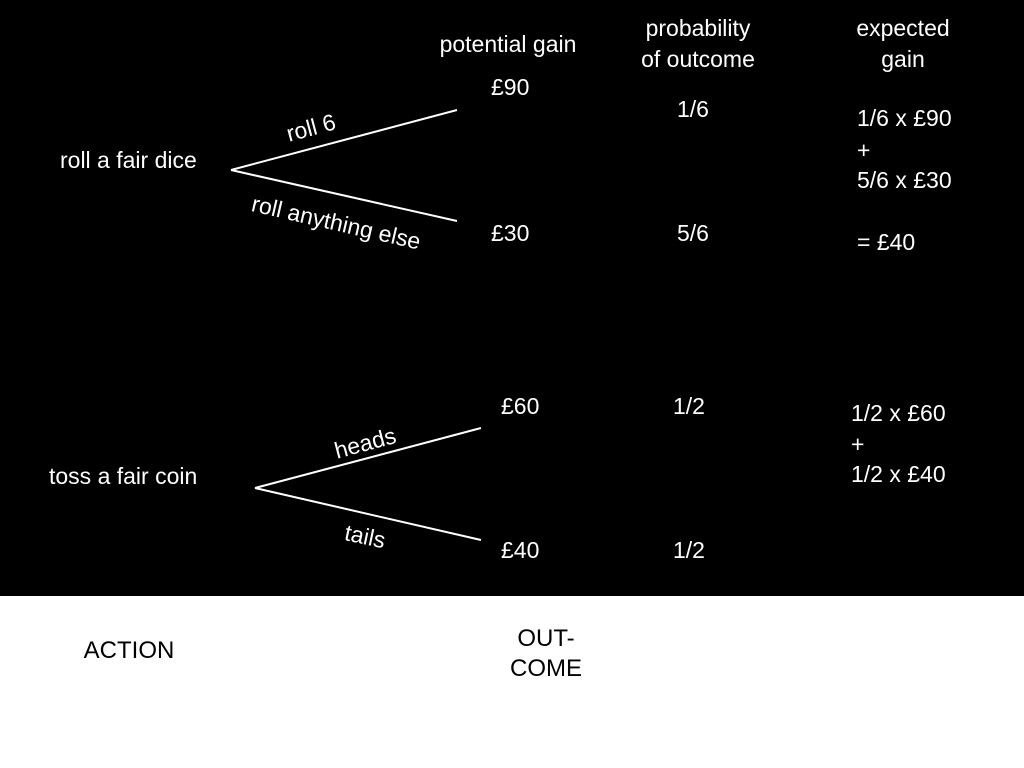  What do you see at coordinates (903, 28) in the screenshot?
I see `header-expected-line1: expected` at bounding box center [903, 28].